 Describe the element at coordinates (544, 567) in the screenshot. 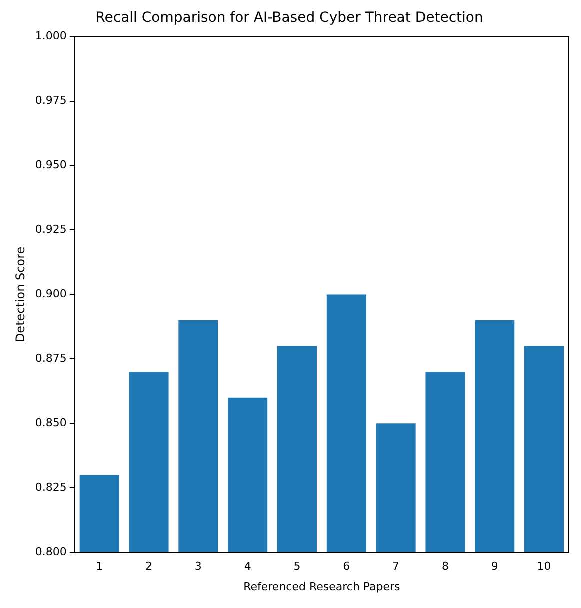

I see `x-tick-label: 10` at that location.